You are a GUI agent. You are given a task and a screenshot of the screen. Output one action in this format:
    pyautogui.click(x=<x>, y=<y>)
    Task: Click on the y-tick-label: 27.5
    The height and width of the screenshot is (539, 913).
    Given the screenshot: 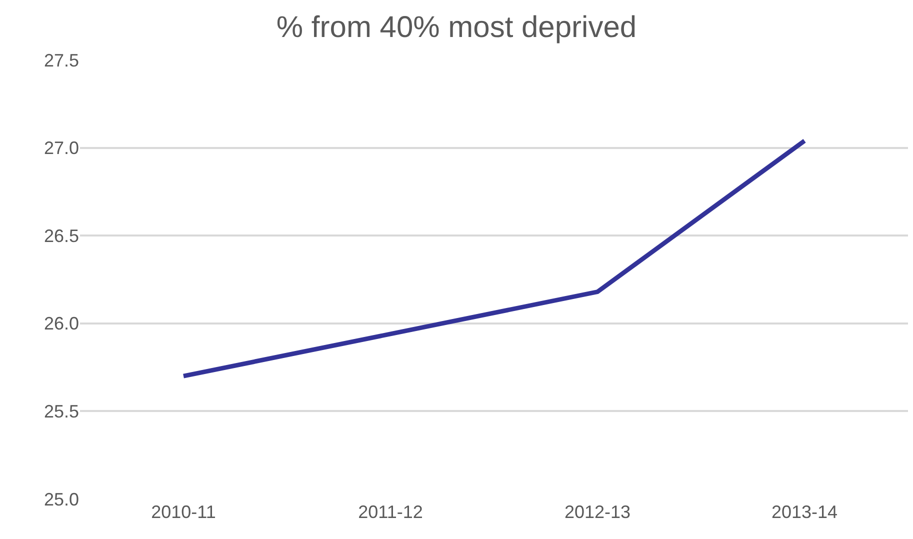 What is the action you would take?
    pyautogui.click(x=61, y=60)
    